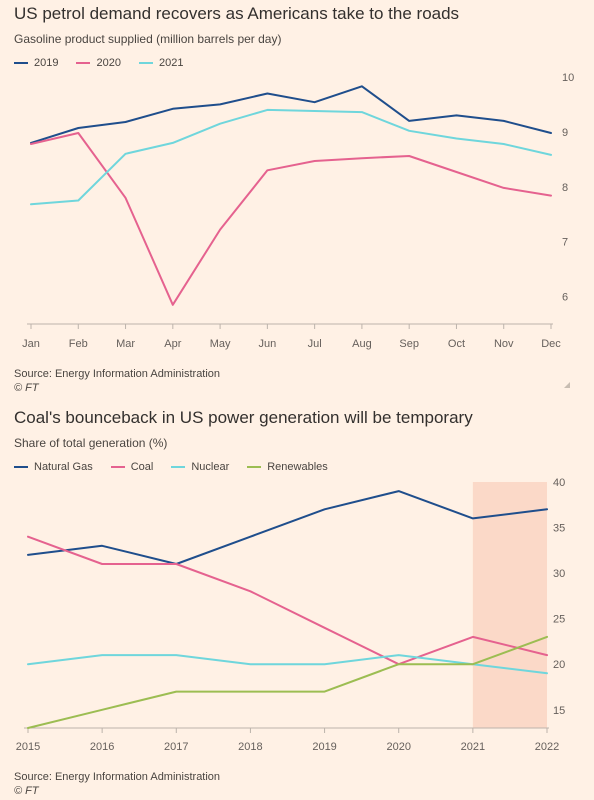 The width and height of the screenshot is (594, 800). I want to click on series-line-2019, so click(291, 114).